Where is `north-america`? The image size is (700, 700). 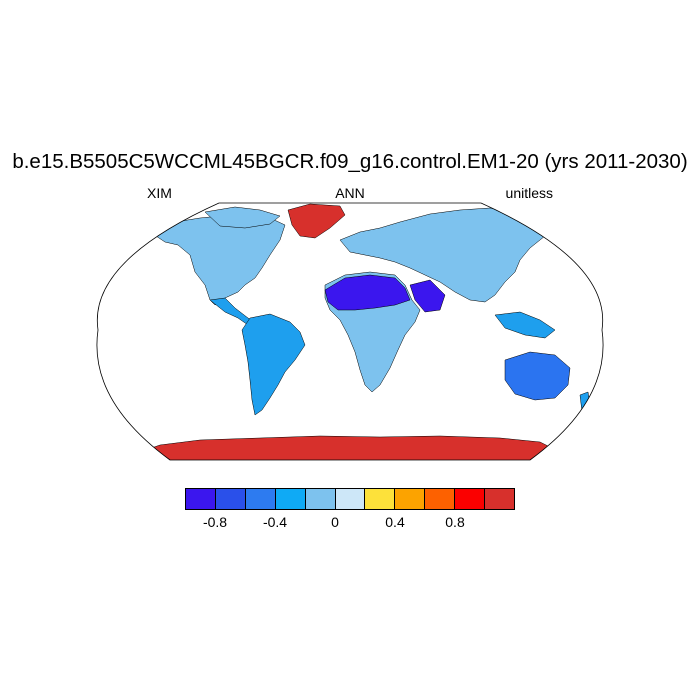 north-america is located at coordinates (217, 259).